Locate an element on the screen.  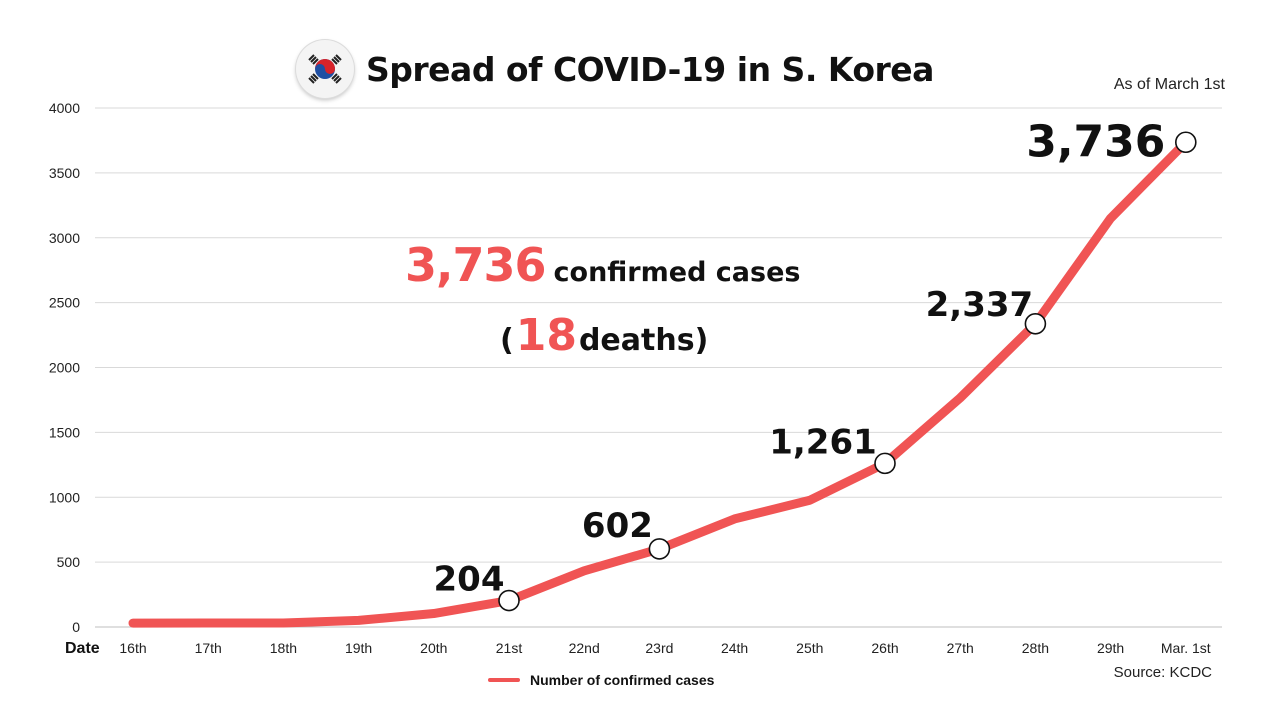
y-tick-label: 3000 is located at coordinates (64, 238).